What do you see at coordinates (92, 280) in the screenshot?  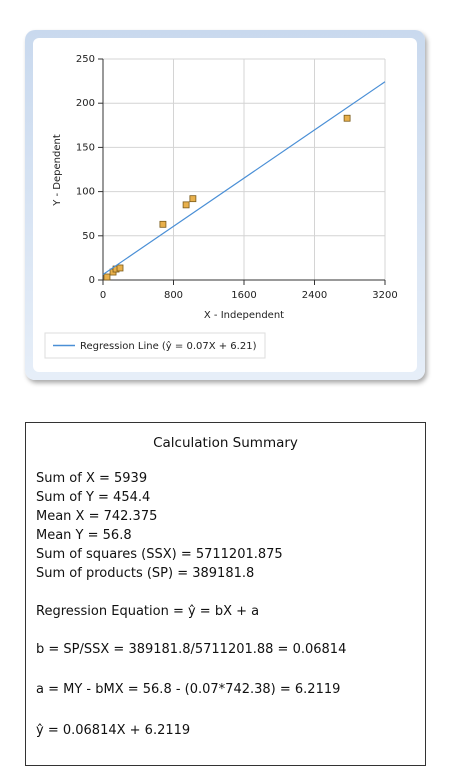 I see `y-tick-label: 0` at bounding box center [92, 280].